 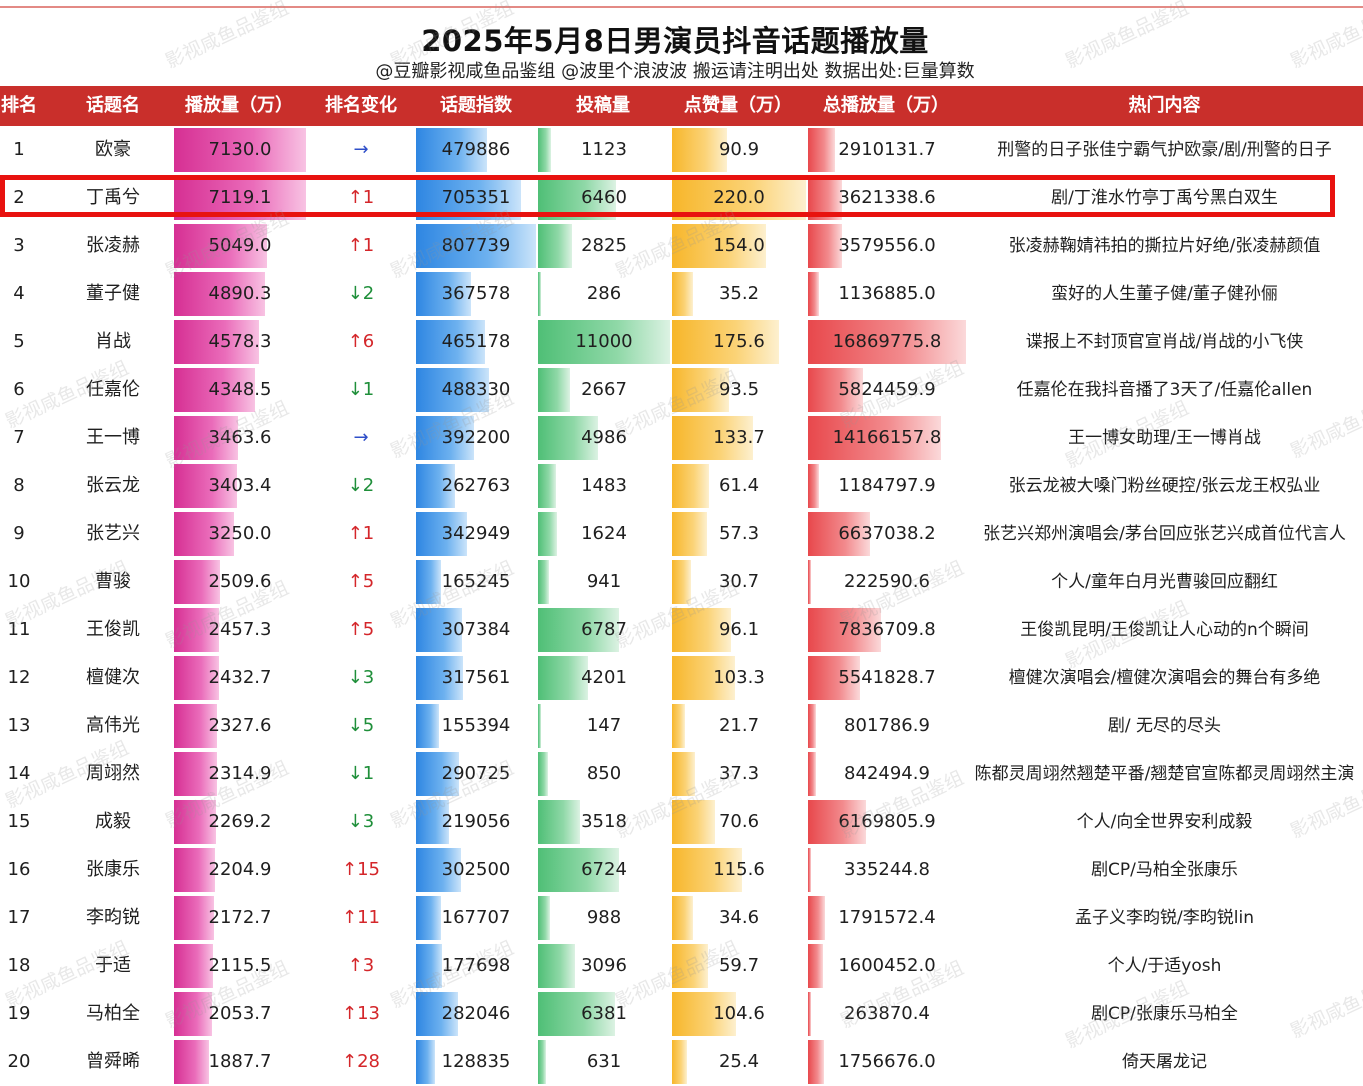 I want to click on plays-value: 4578.3, so click(x=240, y=341).